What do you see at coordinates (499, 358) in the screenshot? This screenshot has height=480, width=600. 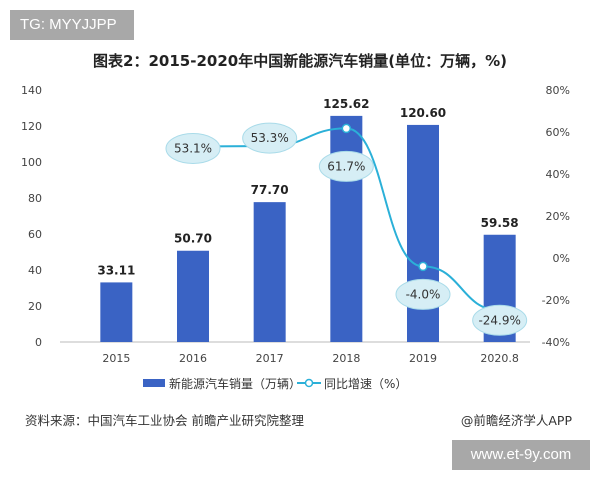 I see `x-axis-tick: 2020.8` at bounding box center [499, 358].